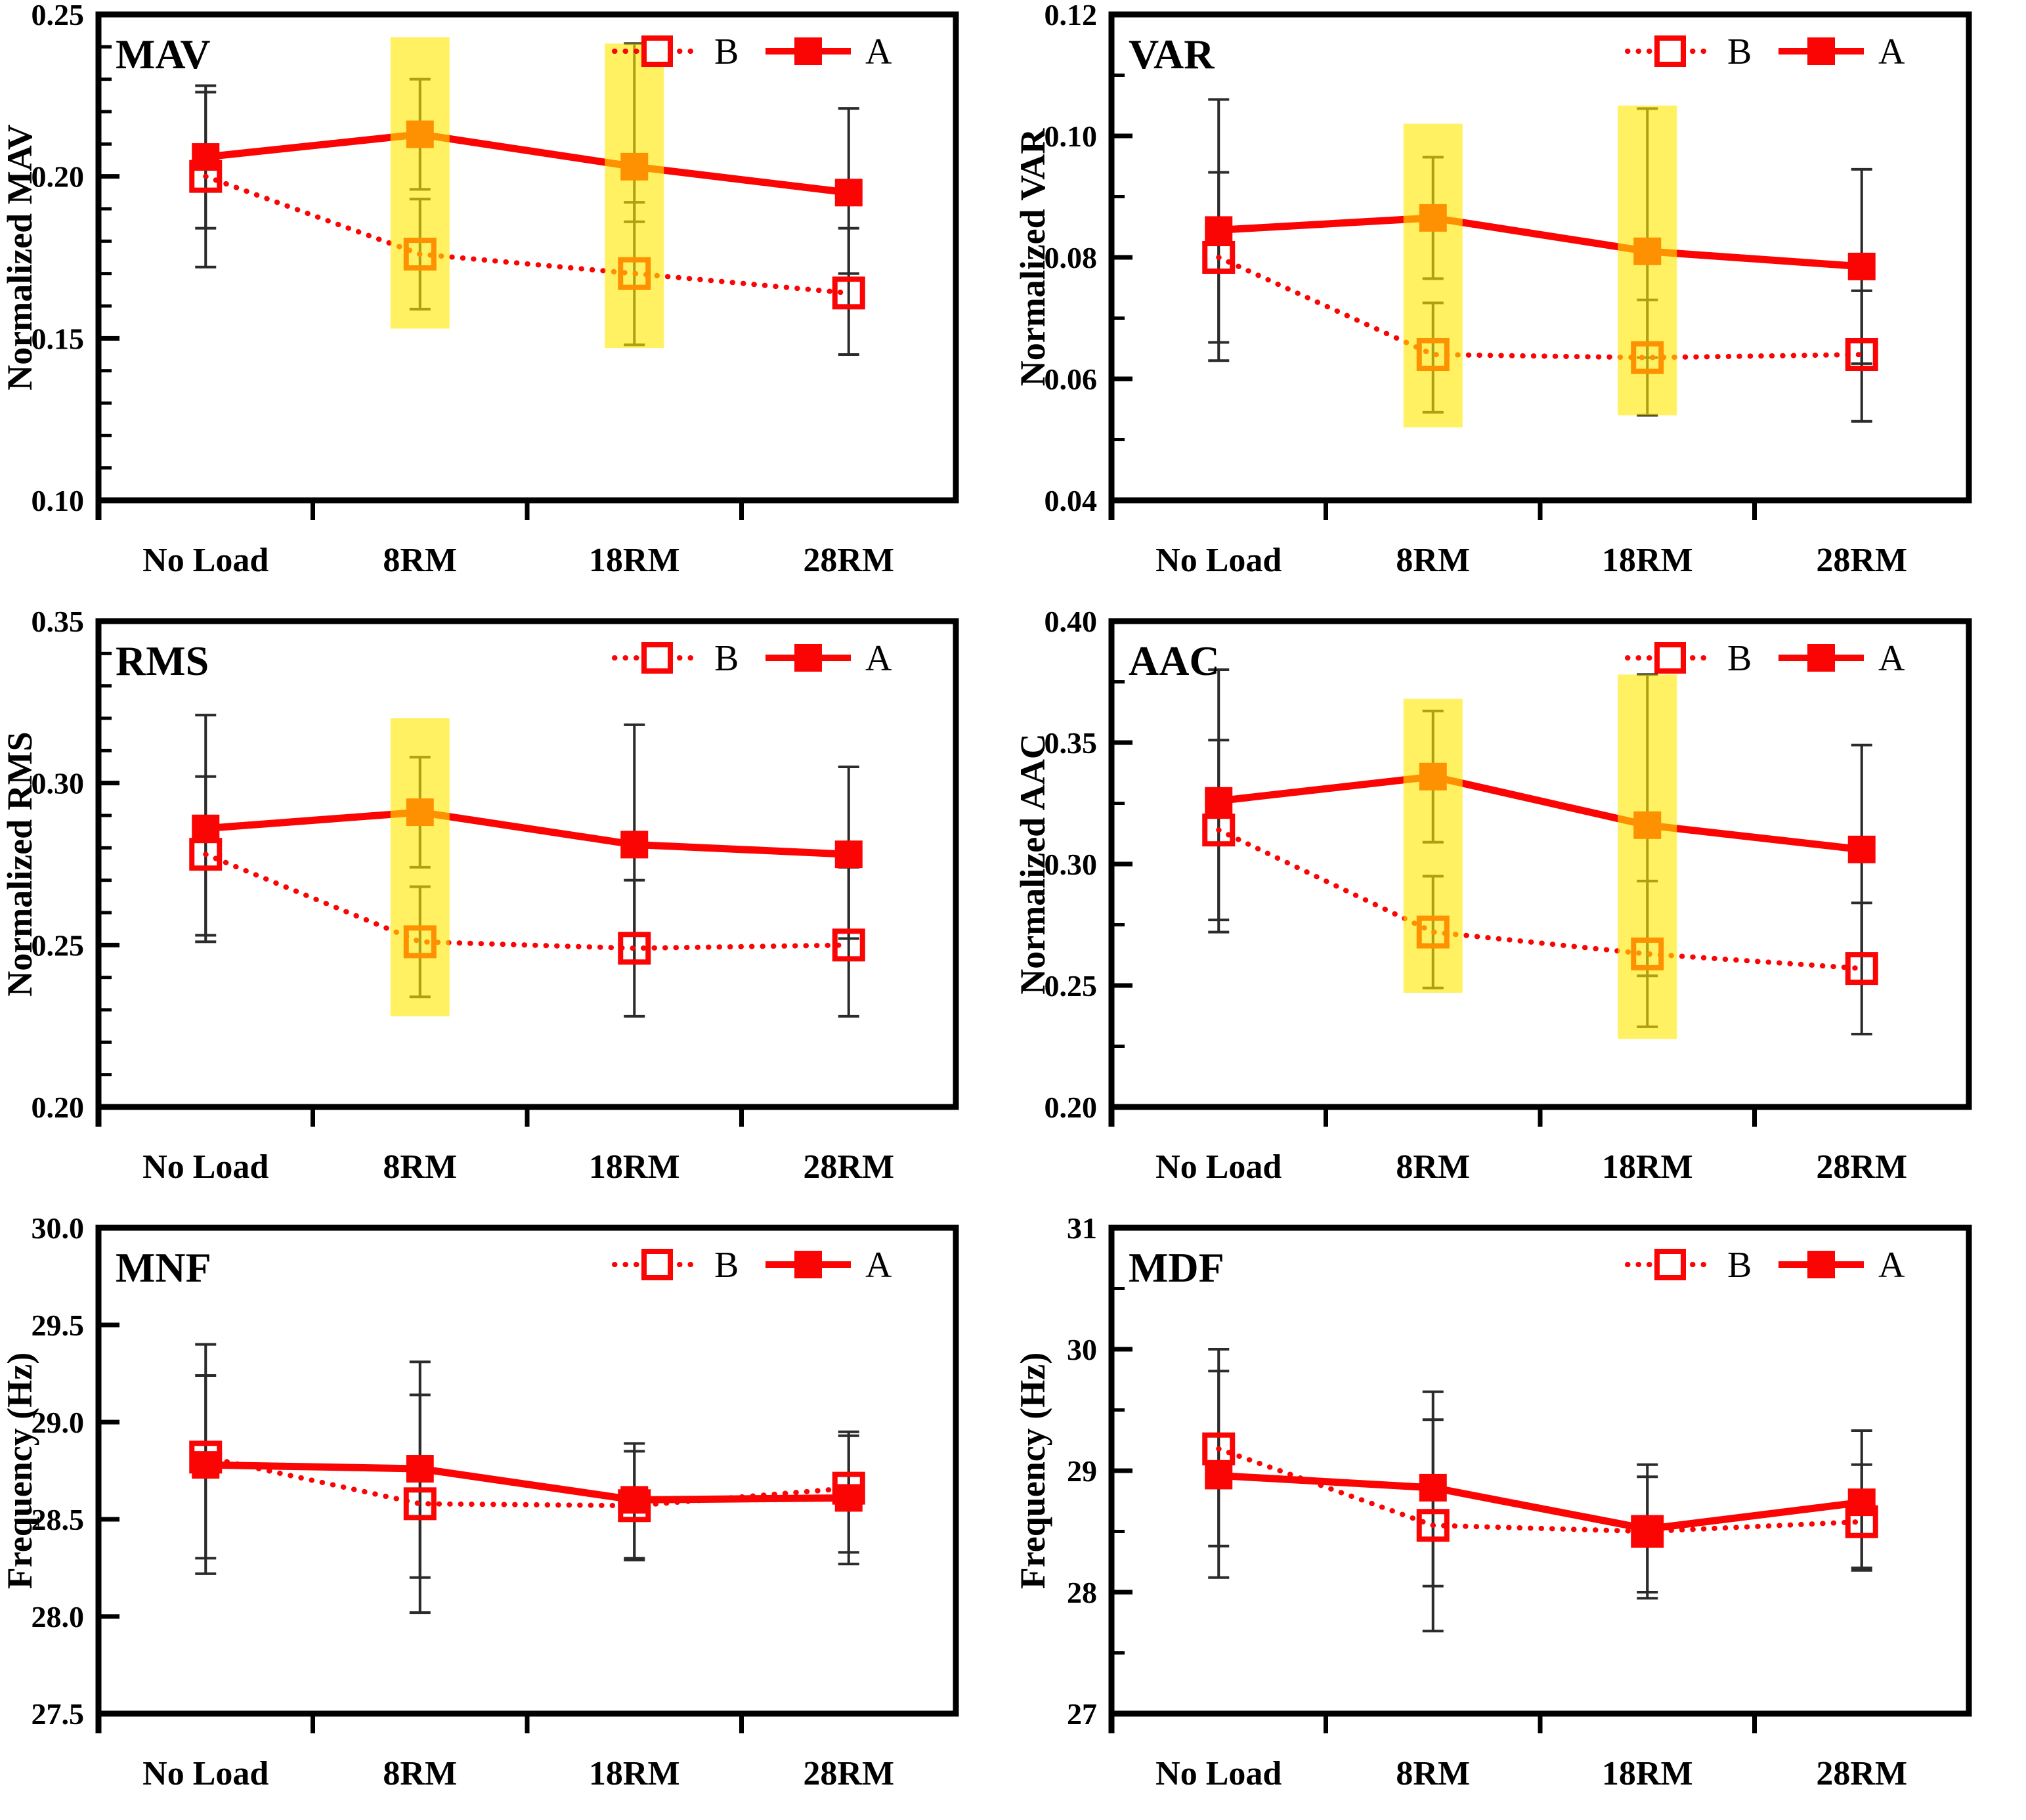 The width and height of the screenshot is (2026, 1820). Describe the element at coordinates (59, 622) in the screenshot. I see `y-tick-label: 0.35` at that location.